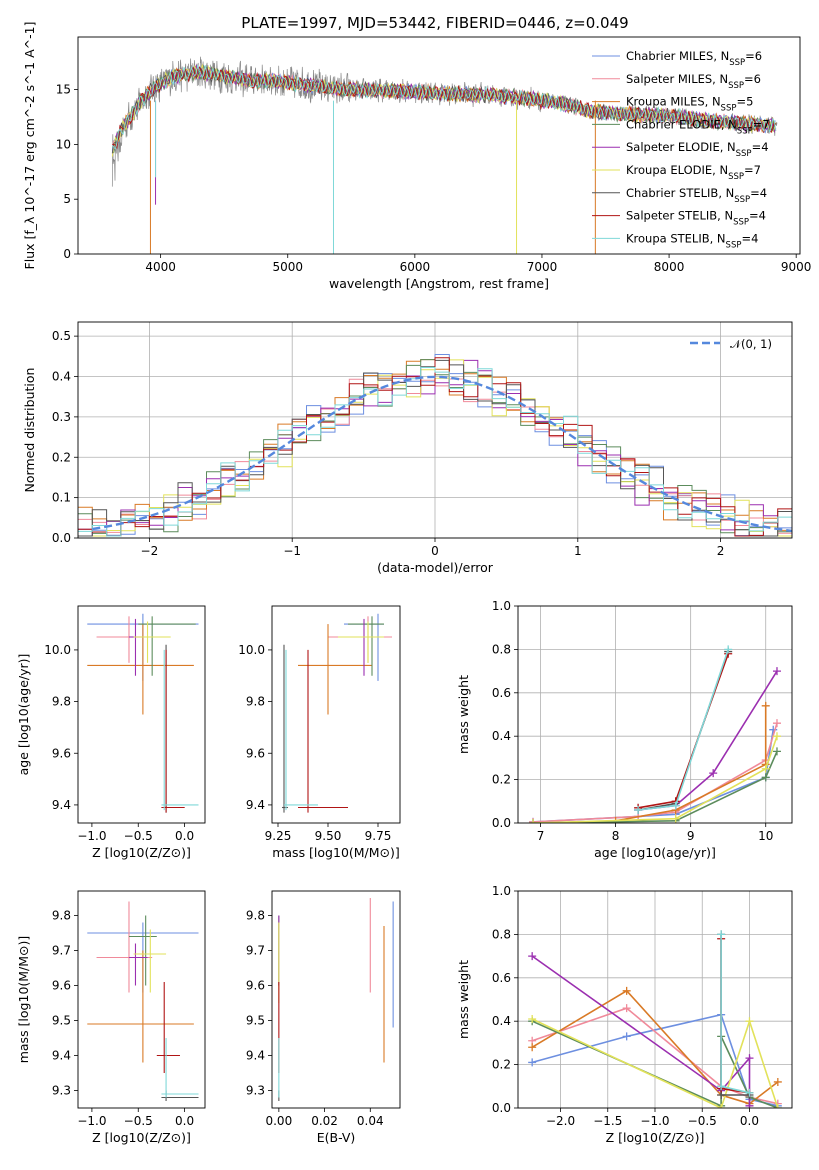 The height and width of the screenshot is (1170, 819). Describe the element at coordinates (696, 218) in the screenshot. I see `legend-label: Salpeter STELIB, NSSP=4` at that location.